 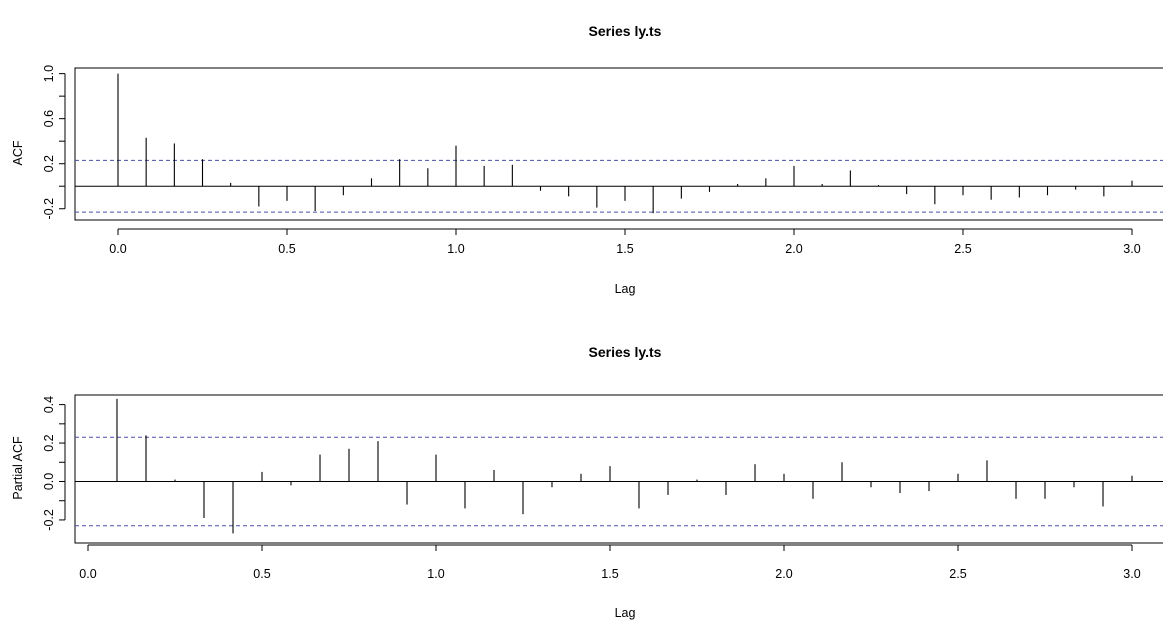 I want to click on acf-y-tick-label: 0.2, so click(x=49, y=163).